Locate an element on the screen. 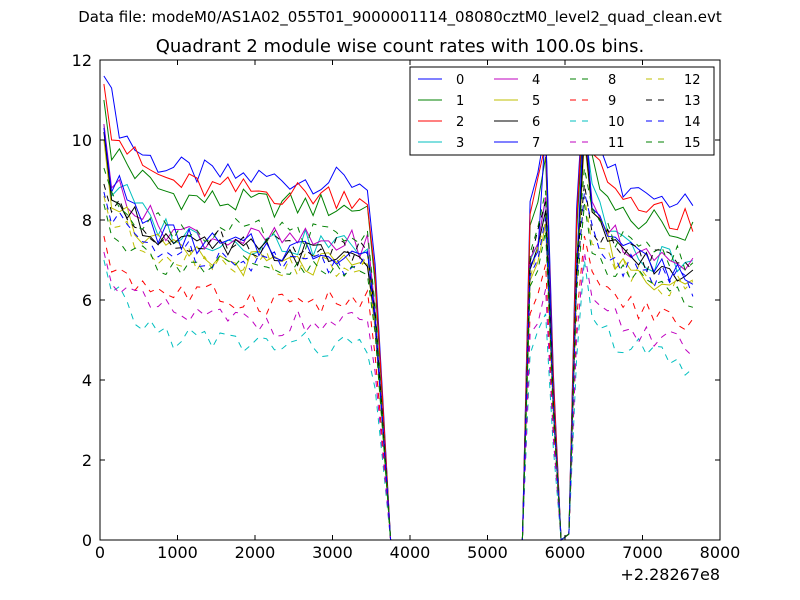 The width and height of the screenshot is (800, 600). legend-label-11: 11 is located at coordinates (616, 143).